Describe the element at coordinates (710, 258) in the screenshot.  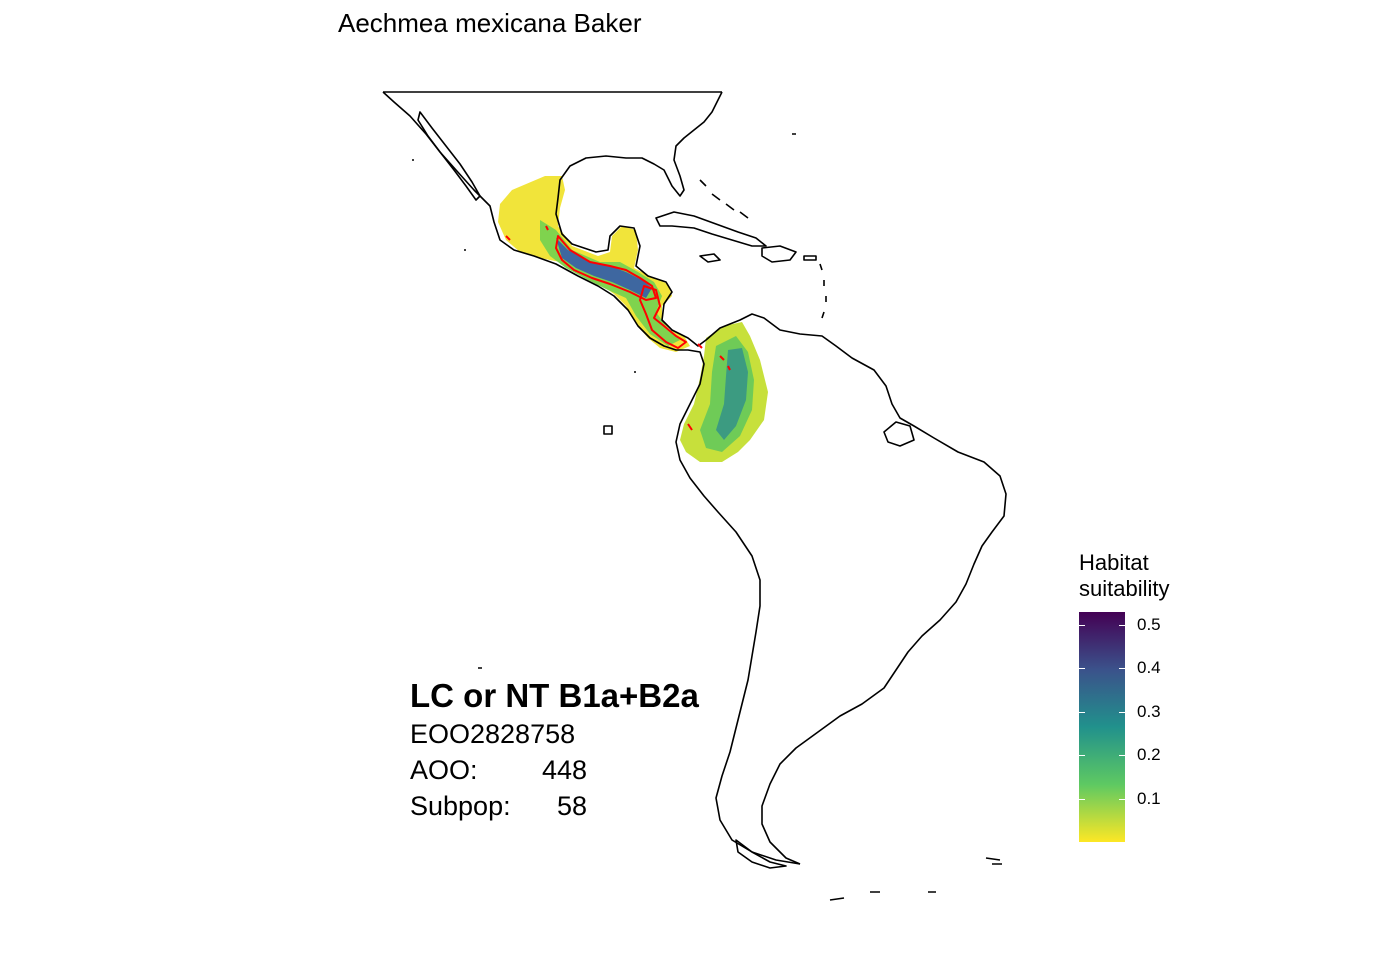
I see `island-jamaica` at that location.